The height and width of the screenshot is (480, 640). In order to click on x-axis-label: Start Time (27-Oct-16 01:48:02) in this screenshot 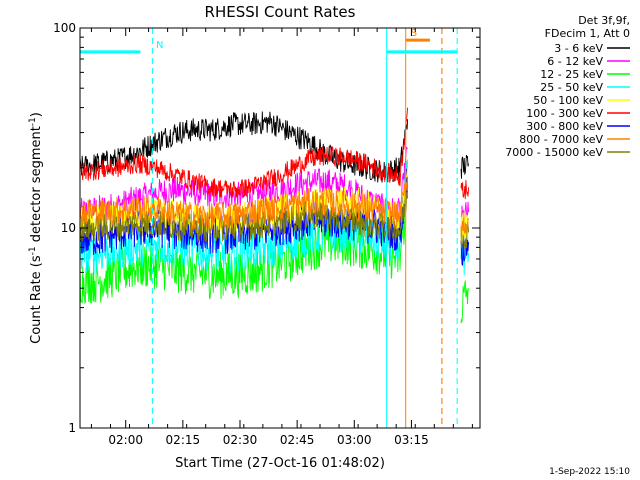, I will do `click(280, 463)`.